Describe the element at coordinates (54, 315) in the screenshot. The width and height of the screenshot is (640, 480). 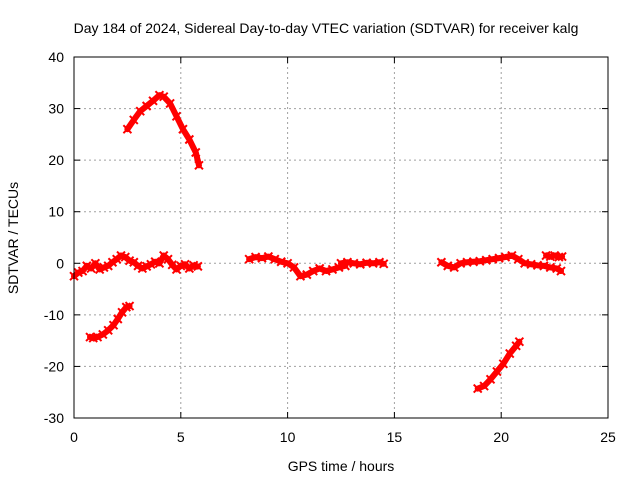
I see `y-tick-label: -10` at that location.